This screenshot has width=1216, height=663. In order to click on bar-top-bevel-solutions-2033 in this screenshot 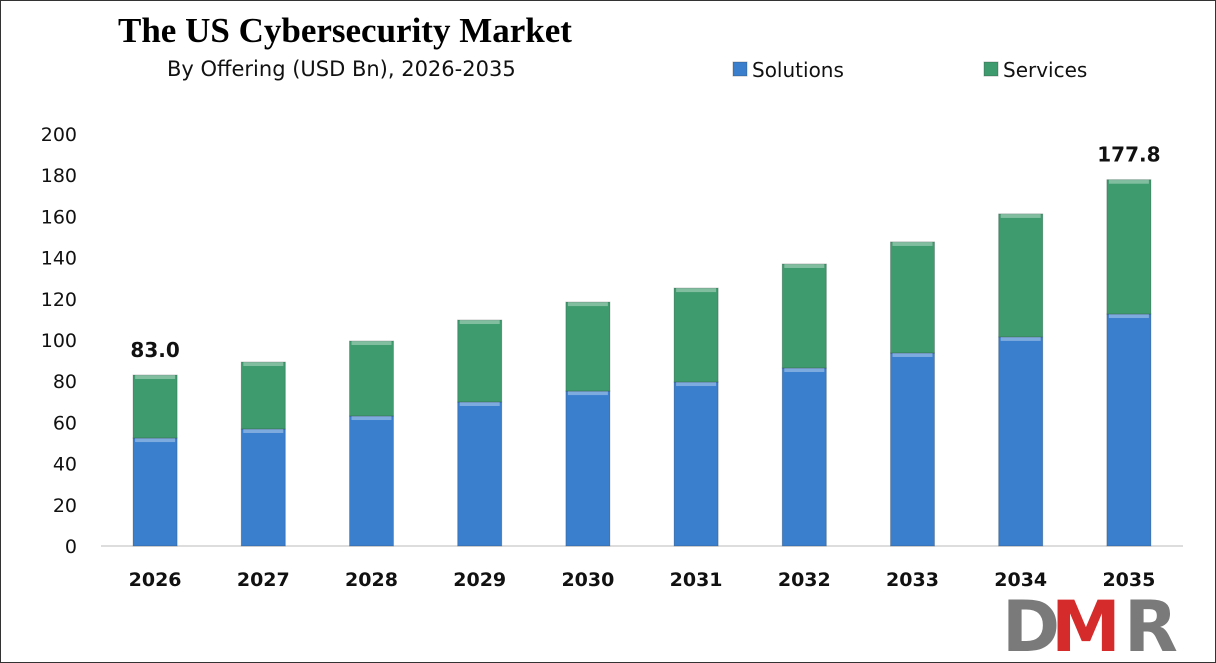, I will do `click(912, 354)`.